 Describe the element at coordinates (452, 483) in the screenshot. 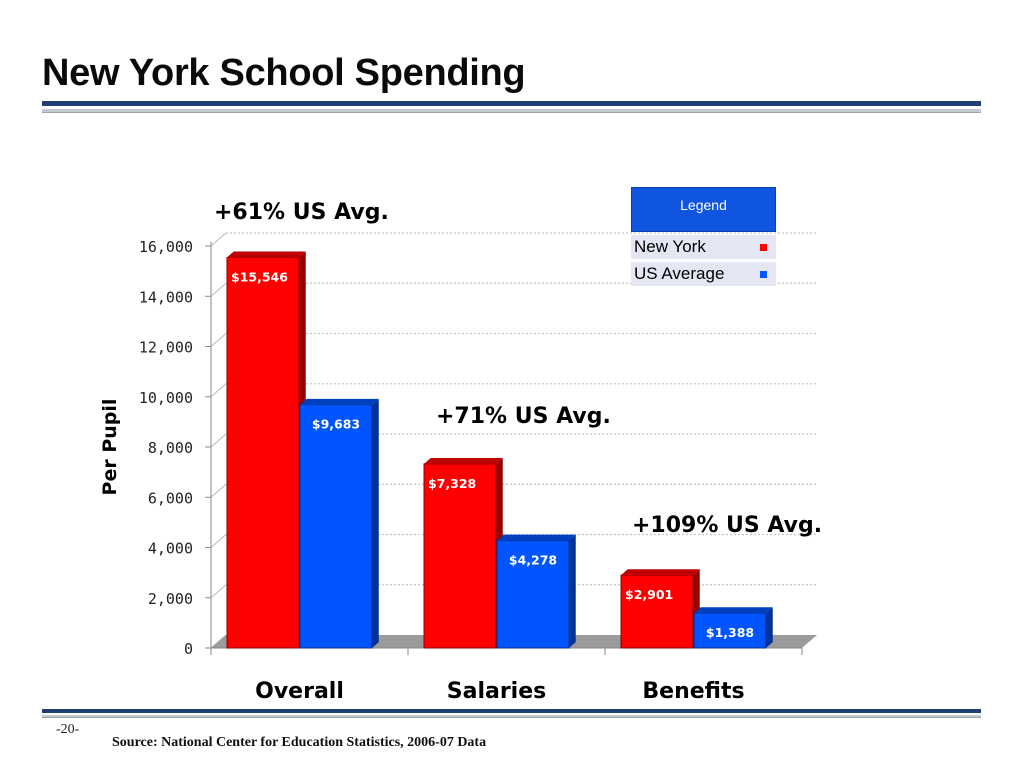

I see `data-label: $7,328` at that location.